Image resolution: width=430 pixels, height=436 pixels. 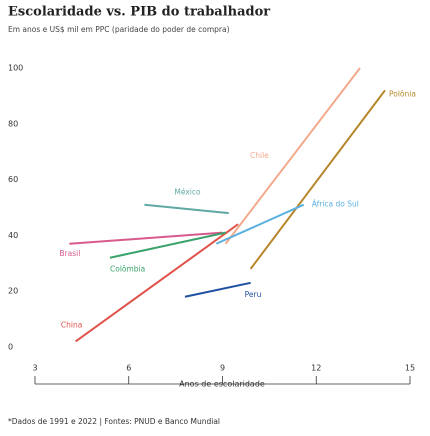 I want to click on x-tick-label: 3, so click(x=34, y=368).